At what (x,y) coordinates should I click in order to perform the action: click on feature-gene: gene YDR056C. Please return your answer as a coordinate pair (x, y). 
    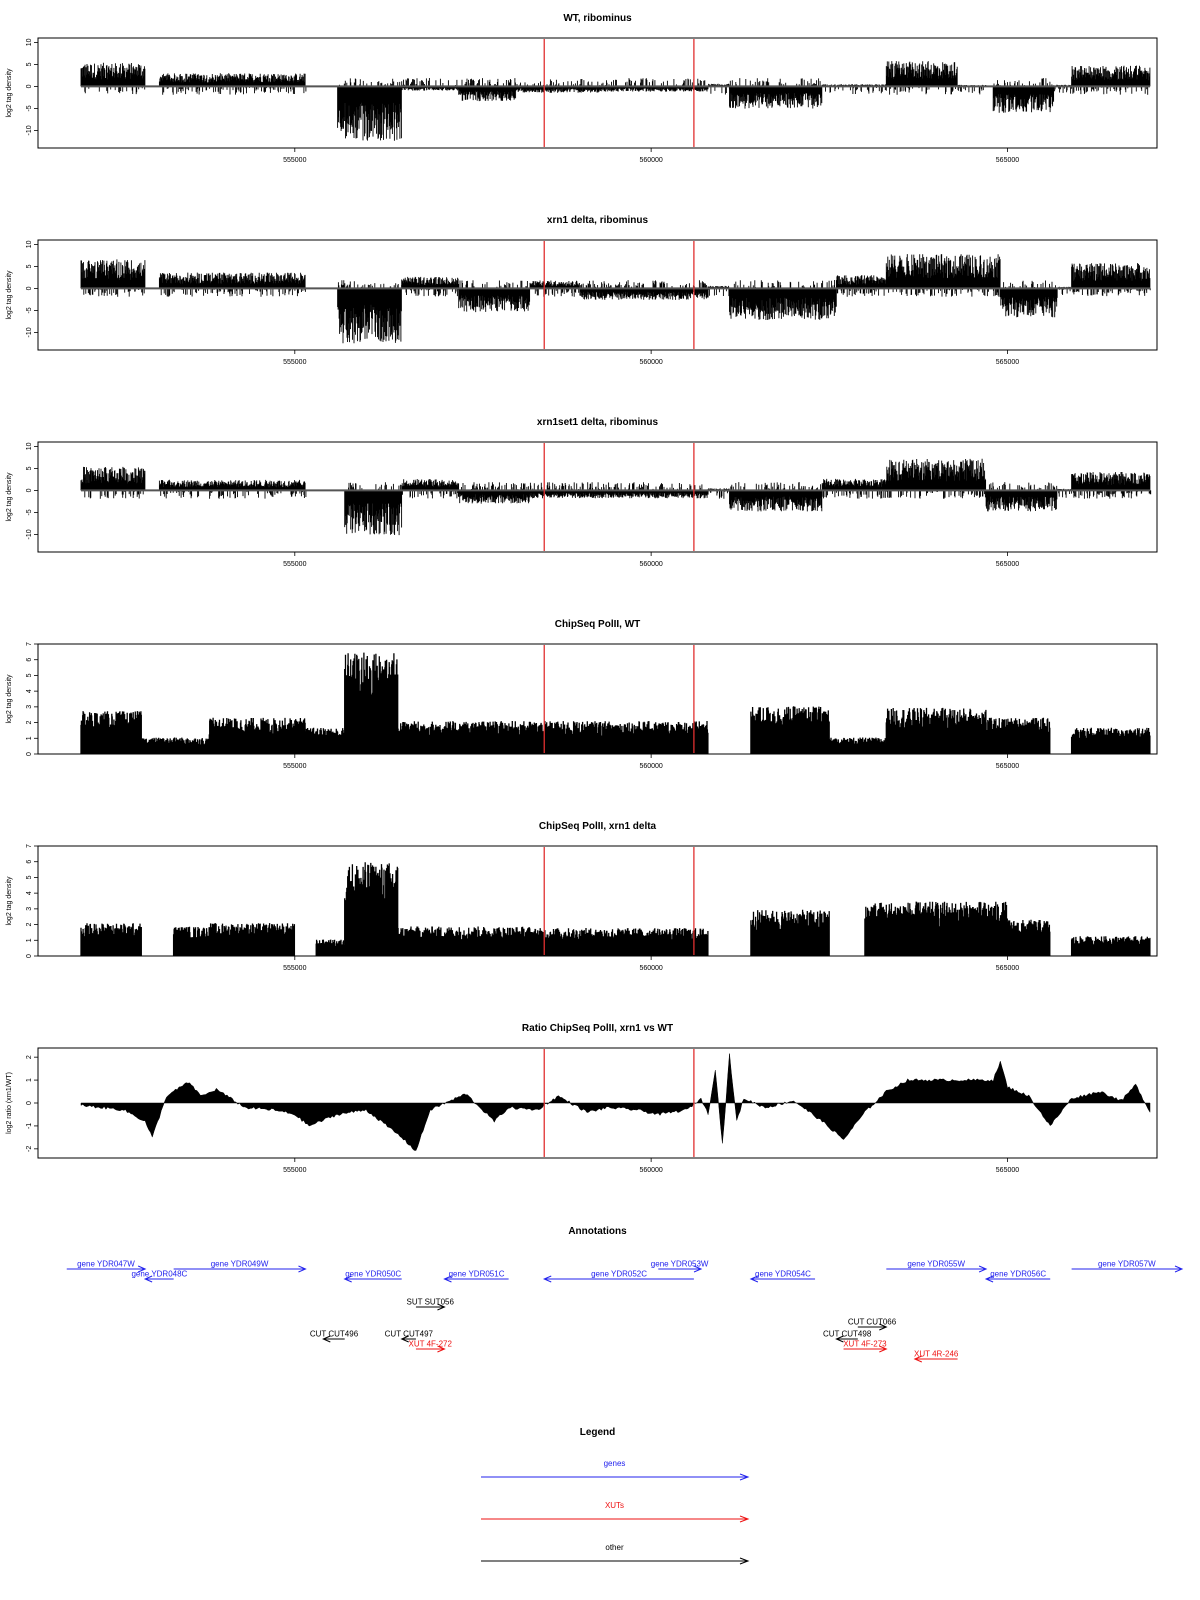
    Looking at the image, I should click on (1017, 1276).